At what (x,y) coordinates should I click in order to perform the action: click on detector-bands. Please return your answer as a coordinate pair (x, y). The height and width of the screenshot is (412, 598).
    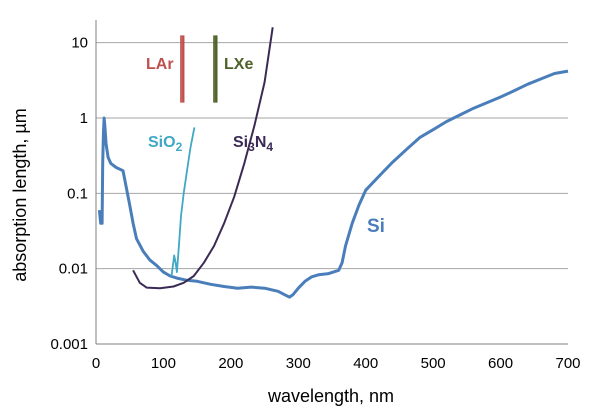
    Looking at the image, I should click on (199, 69).